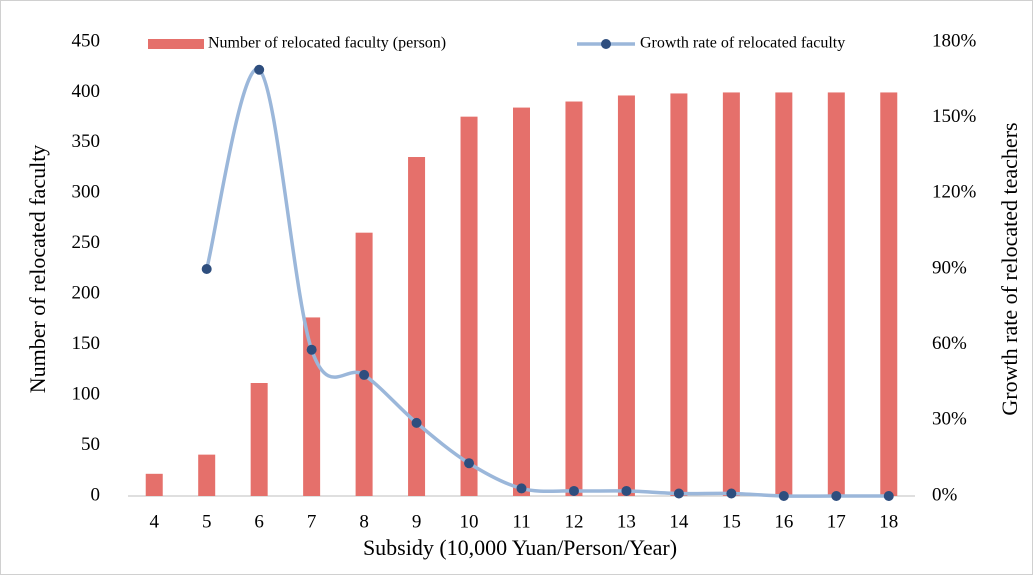 The width and height of the screenshot is (1033, 575). Describe the element at coordinates (945, 494) in the screenshot. I see `y2-tick-label: 0%` at that location.